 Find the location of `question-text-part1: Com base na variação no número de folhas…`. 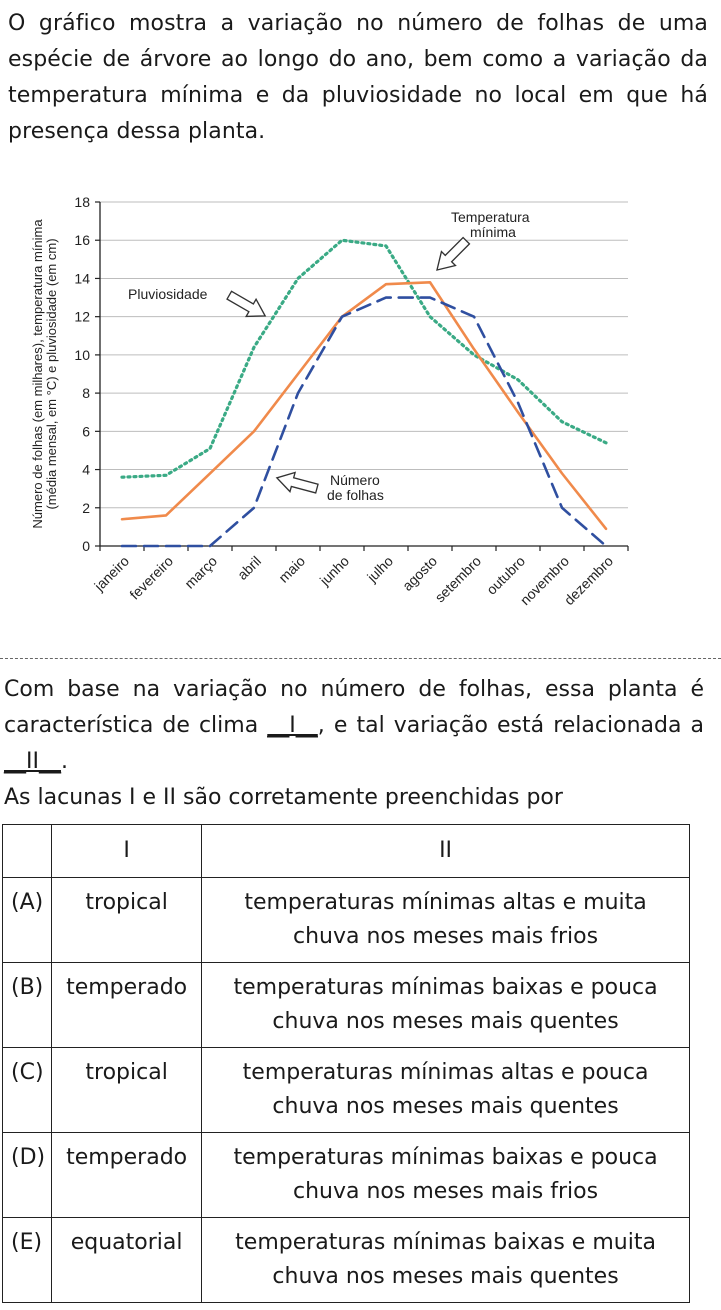

question-text-part1: Com base na variação no número de folhas… is located at coordinates (354, 707).